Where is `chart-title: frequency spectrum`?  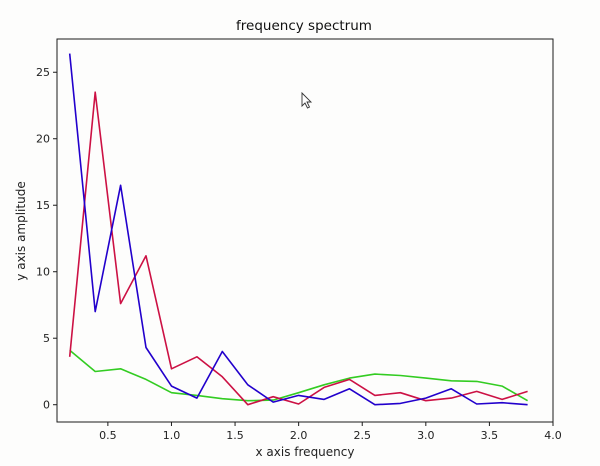 chart-title: frequency spectrum is located at coordinates (304, 26).